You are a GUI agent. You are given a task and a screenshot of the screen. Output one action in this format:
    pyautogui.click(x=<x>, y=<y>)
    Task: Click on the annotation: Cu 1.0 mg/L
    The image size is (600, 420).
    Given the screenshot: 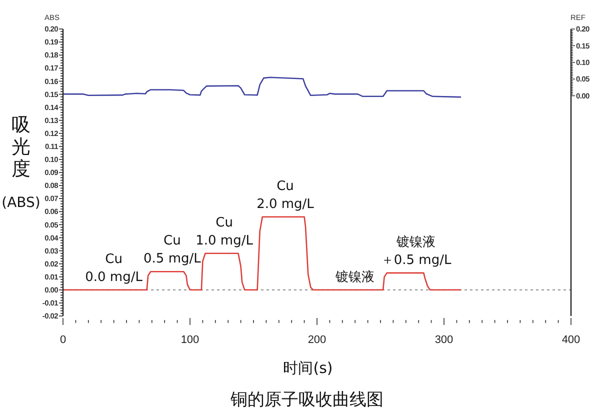 What is the action you would take?
    pyautogui.click(x=225, y=231)
    